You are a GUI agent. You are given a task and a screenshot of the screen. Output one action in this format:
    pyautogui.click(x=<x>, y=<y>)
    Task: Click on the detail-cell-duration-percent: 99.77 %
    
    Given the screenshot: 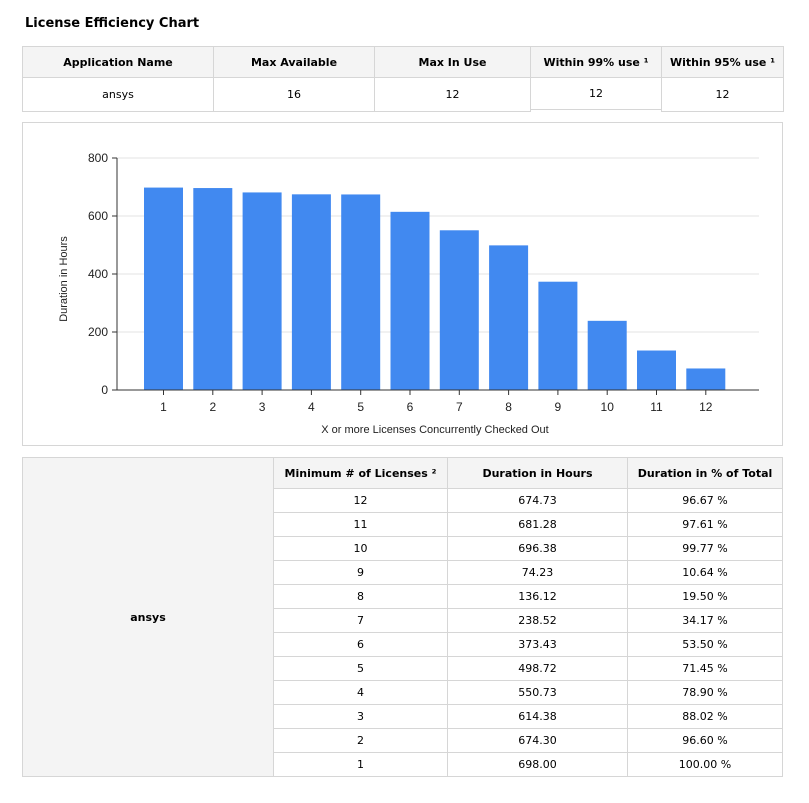 What is the action you would take?
    pyautogui.click(x=705, y=548)
    